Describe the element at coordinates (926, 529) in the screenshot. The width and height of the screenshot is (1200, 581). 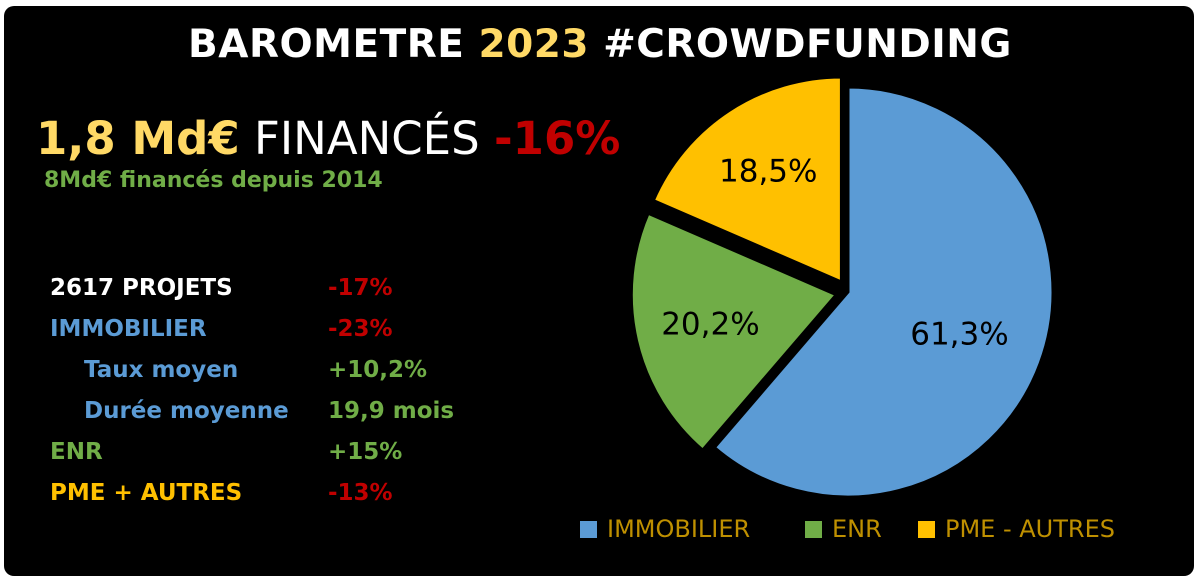
I see `legend-swatch-pme` at that location.